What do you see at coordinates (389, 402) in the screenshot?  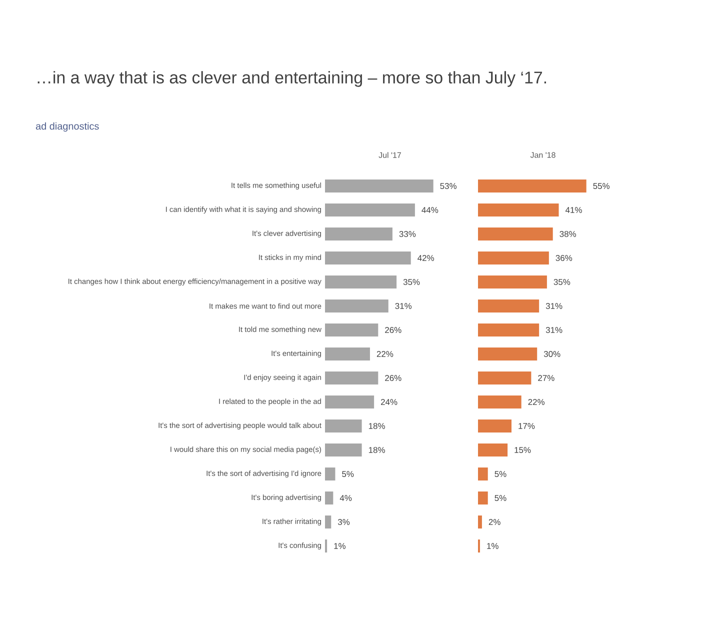 I see `data-label: 24%` at bounding box center [389, 402].